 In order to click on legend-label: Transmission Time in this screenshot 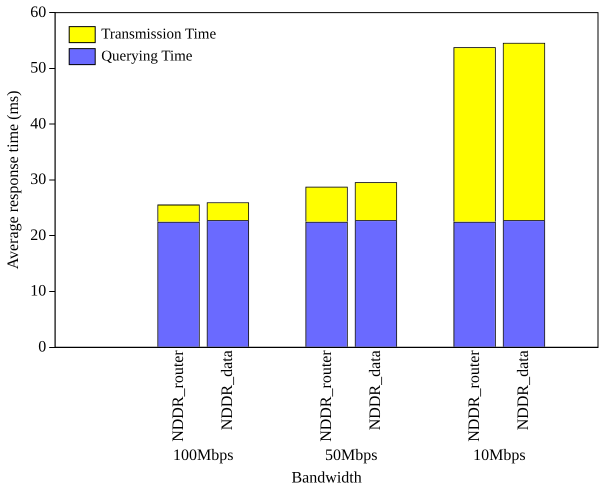, I will do `click(158, 34)`.